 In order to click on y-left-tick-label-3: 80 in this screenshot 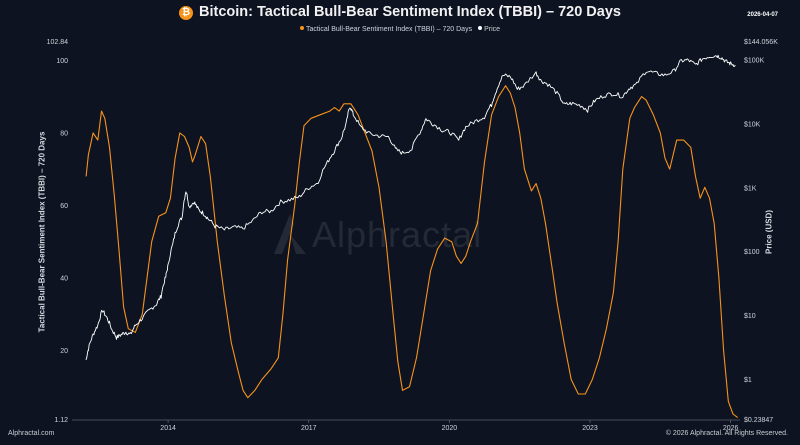, I will do `click(64, 133)`.